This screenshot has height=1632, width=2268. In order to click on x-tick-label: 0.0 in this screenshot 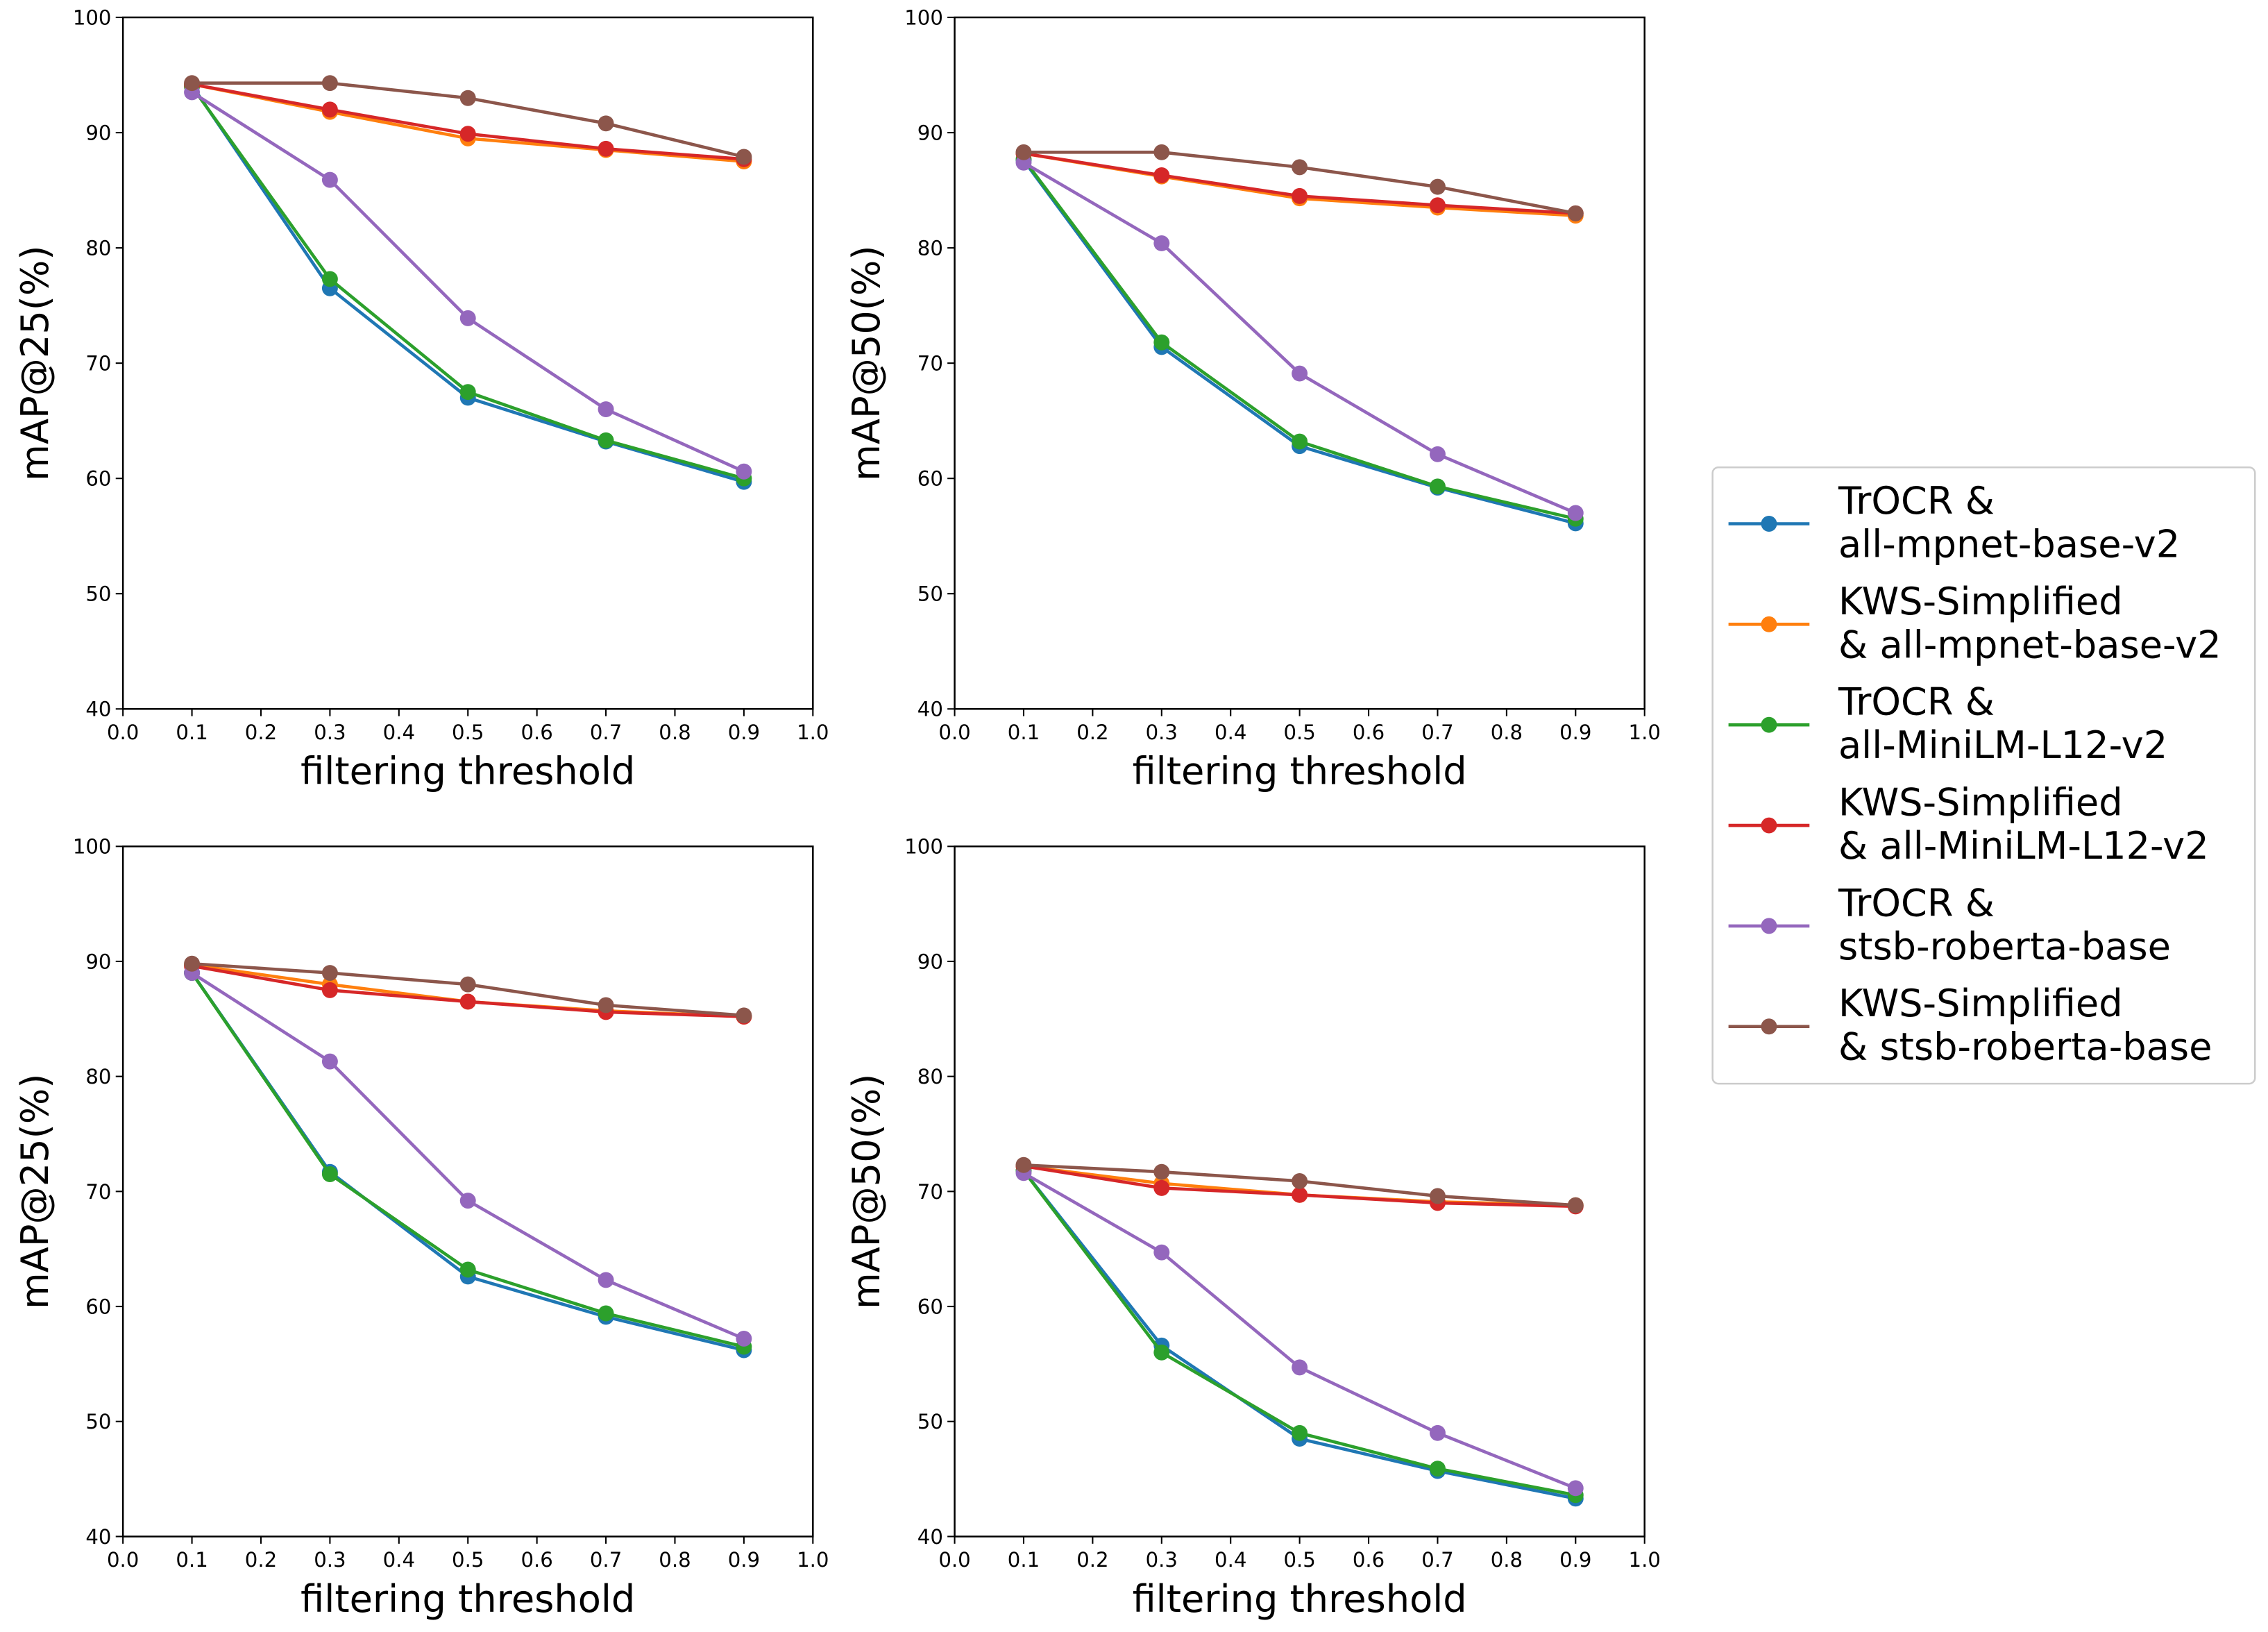, I will do `click(954, 732)`.